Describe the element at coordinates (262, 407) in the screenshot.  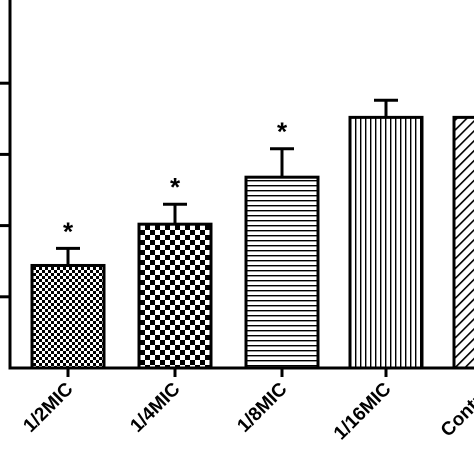
I see `x-tick-label: 1/8MIC` at that location.